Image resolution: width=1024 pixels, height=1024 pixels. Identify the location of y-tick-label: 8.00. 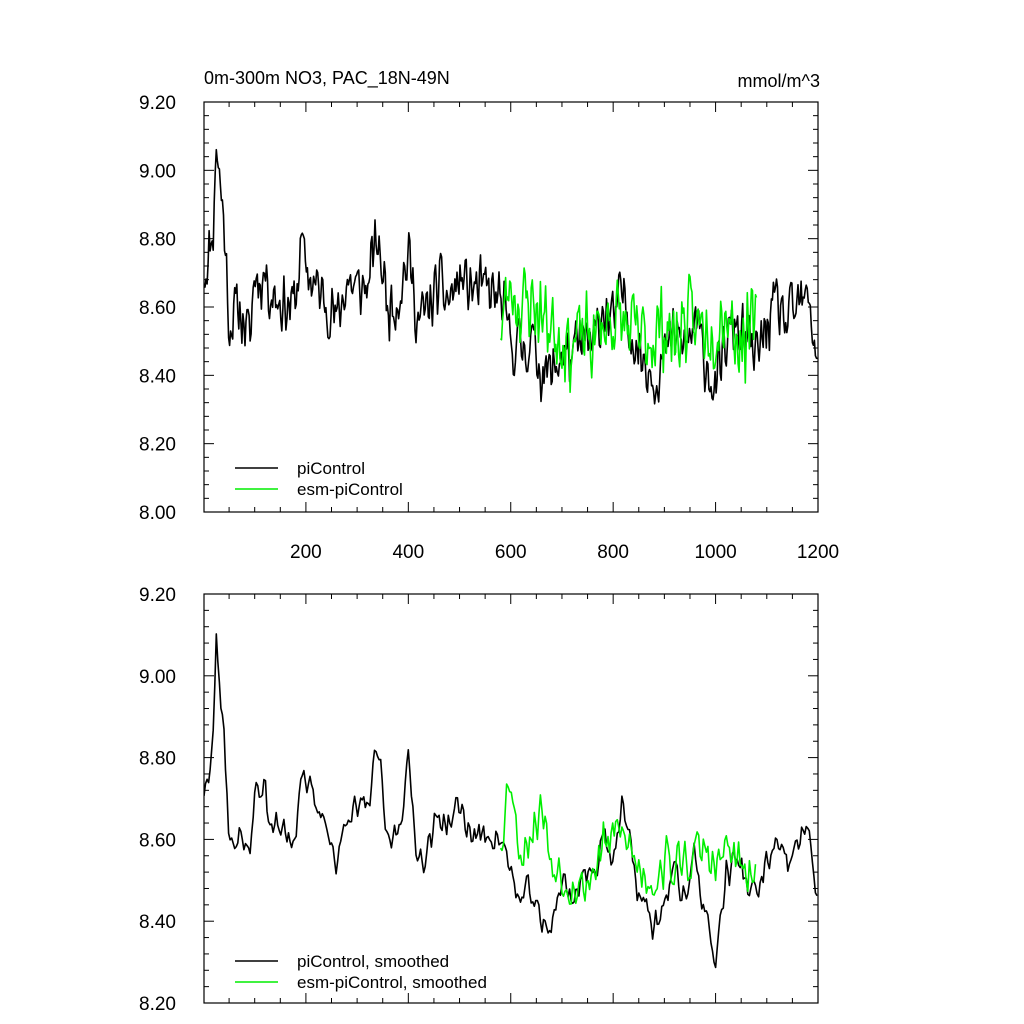
(157, 513).